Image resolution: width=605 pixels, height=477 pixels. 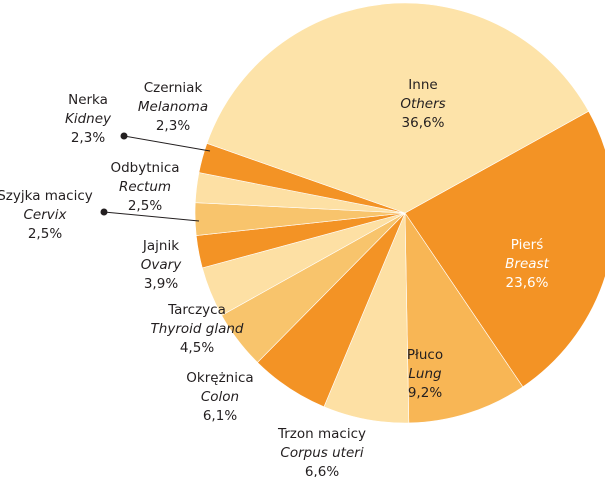 I want to click on slice-label-en: Colon, so click(x=220, y=397).